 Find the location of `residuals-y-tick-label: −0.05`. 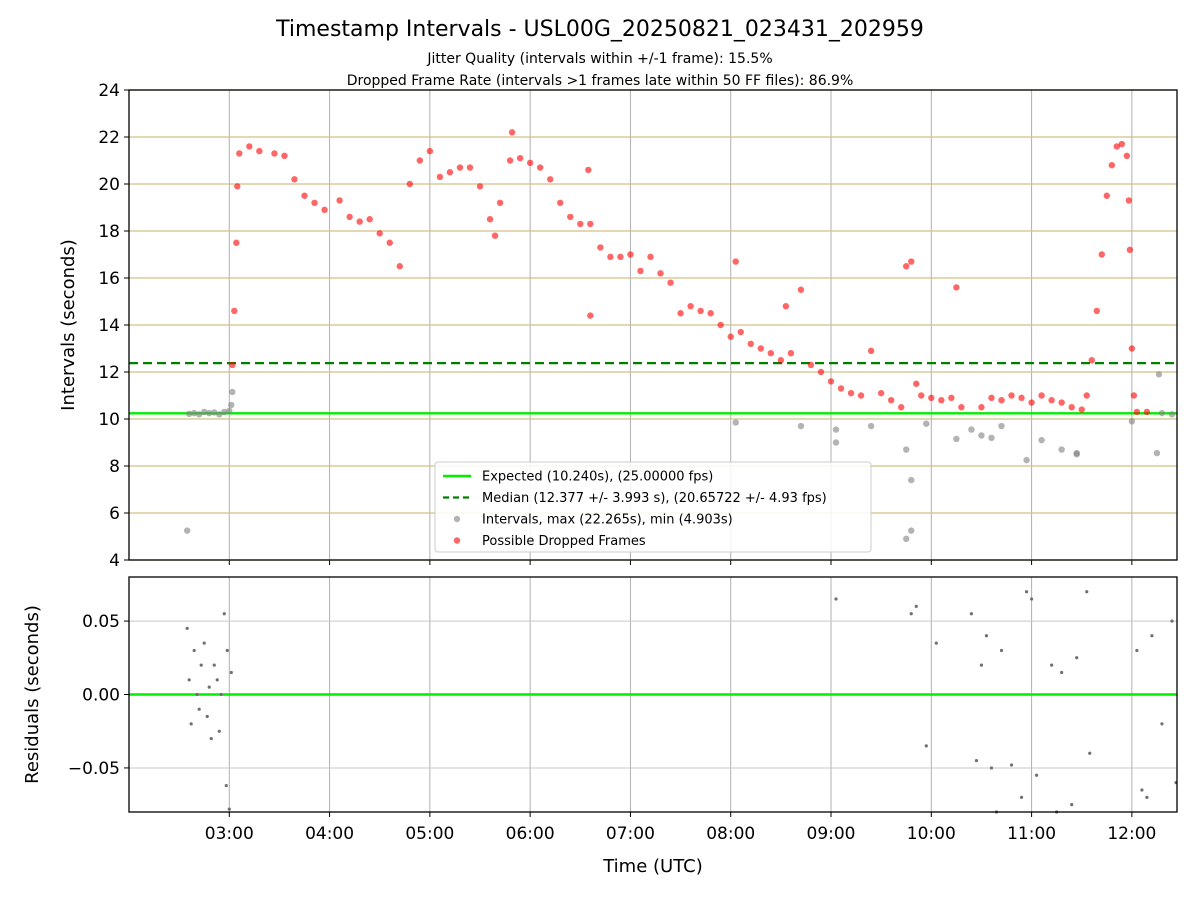

residuals-y-tick-label: −0.05 is located at coordinates (94, 769).